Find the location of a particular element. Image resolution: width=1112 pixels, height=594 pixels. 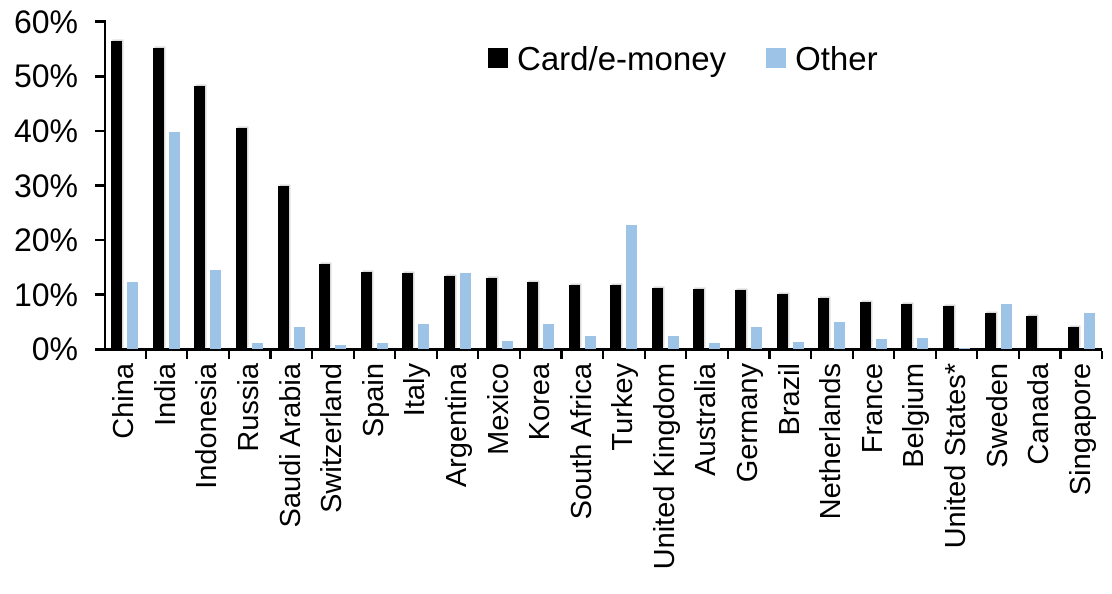

y-axis-label-40%: 40% is located at coordinates (45, 130).